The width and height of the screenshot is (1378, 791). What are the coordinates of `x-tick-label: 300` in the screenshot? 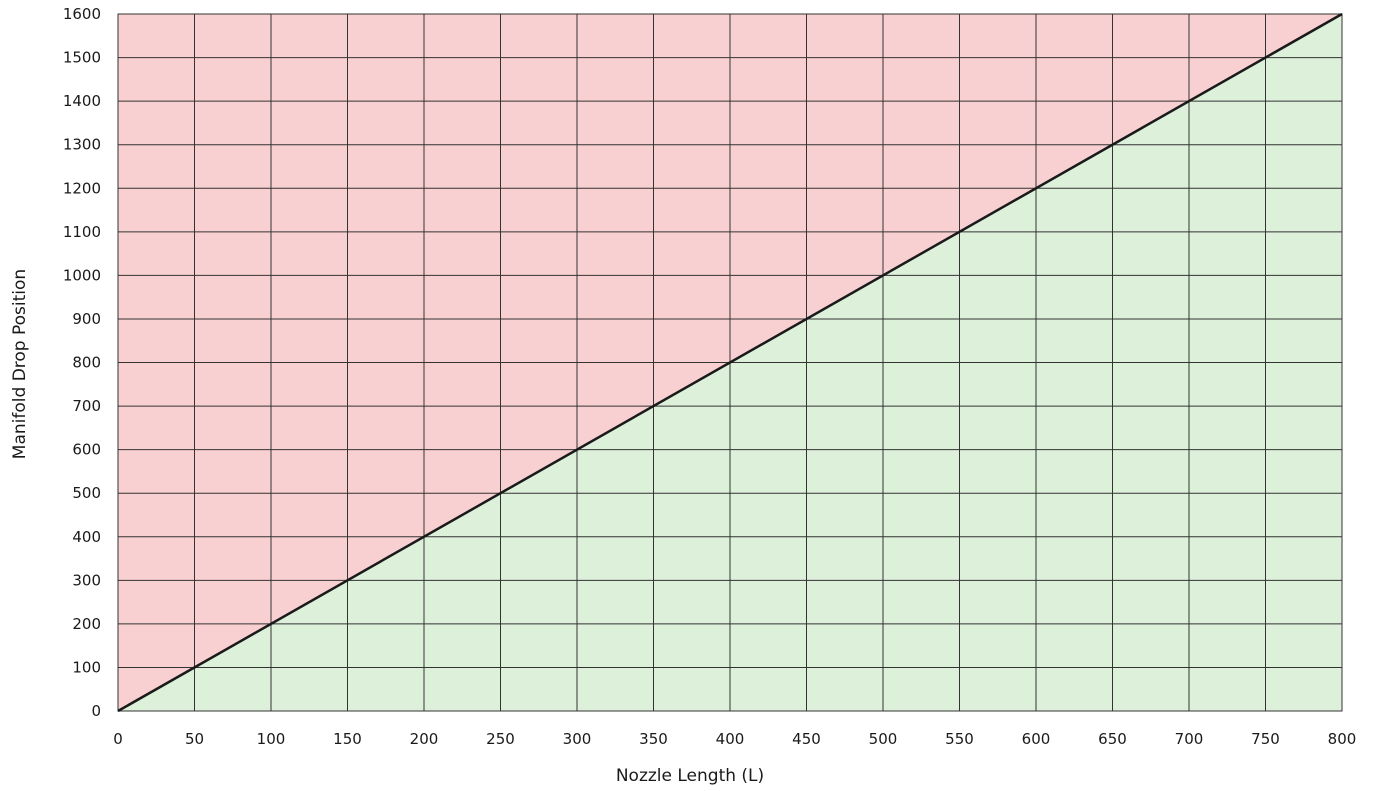 It's located at (577, 739).